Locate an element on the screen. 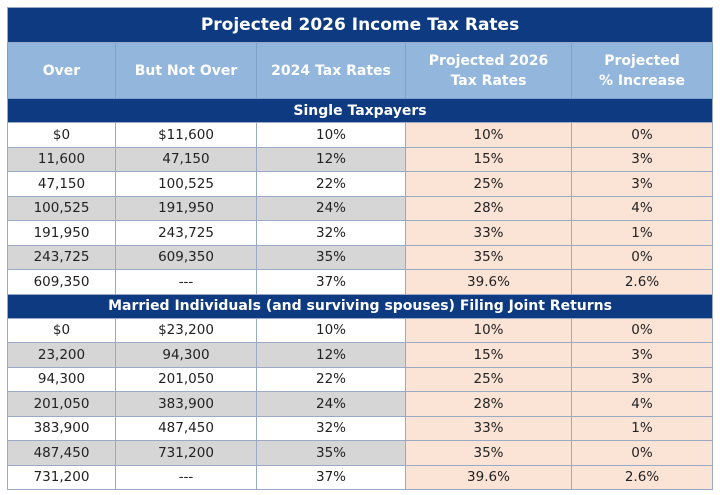 This screenshot has width=720, height=495. table-cell: $23,200 is located at coordinates (186, 330).